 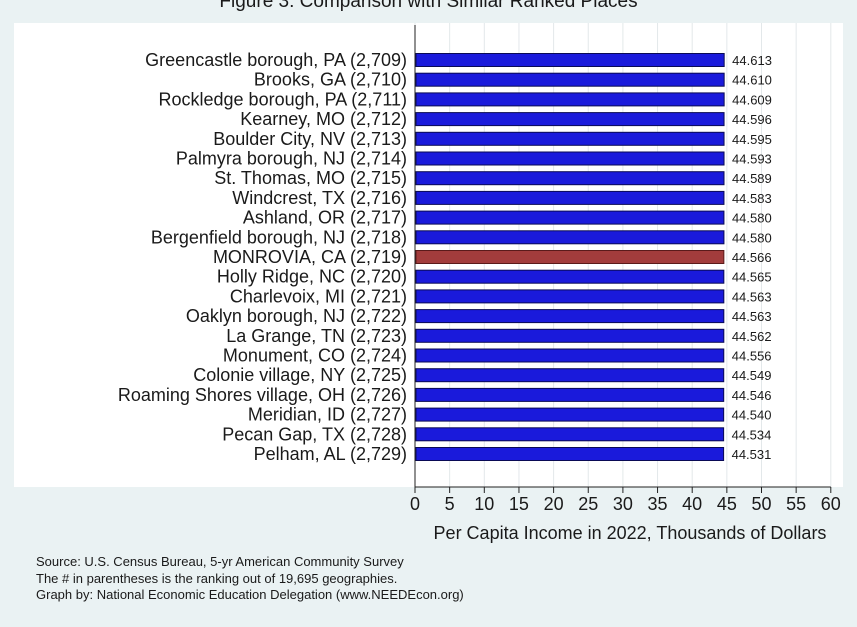 What do you see at coordinates (752, 395) in the screenshot?
I see `value-label: 44.546` at bounding box center [752, 395].